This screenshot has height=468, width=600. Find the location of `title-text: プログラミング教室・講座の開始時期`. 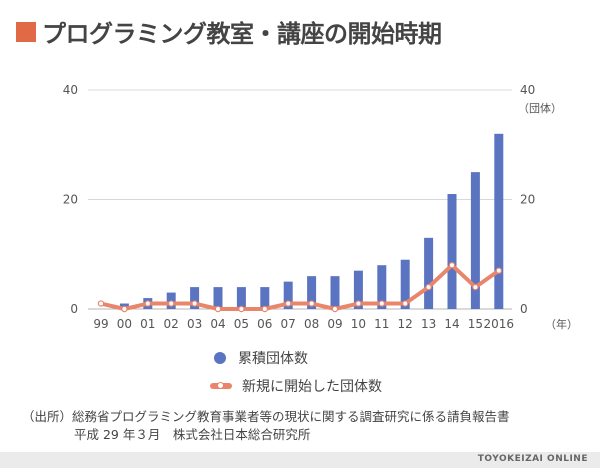

title-text: プログラミング教室・講座の開始時期 is located at coordinates (242, 34).